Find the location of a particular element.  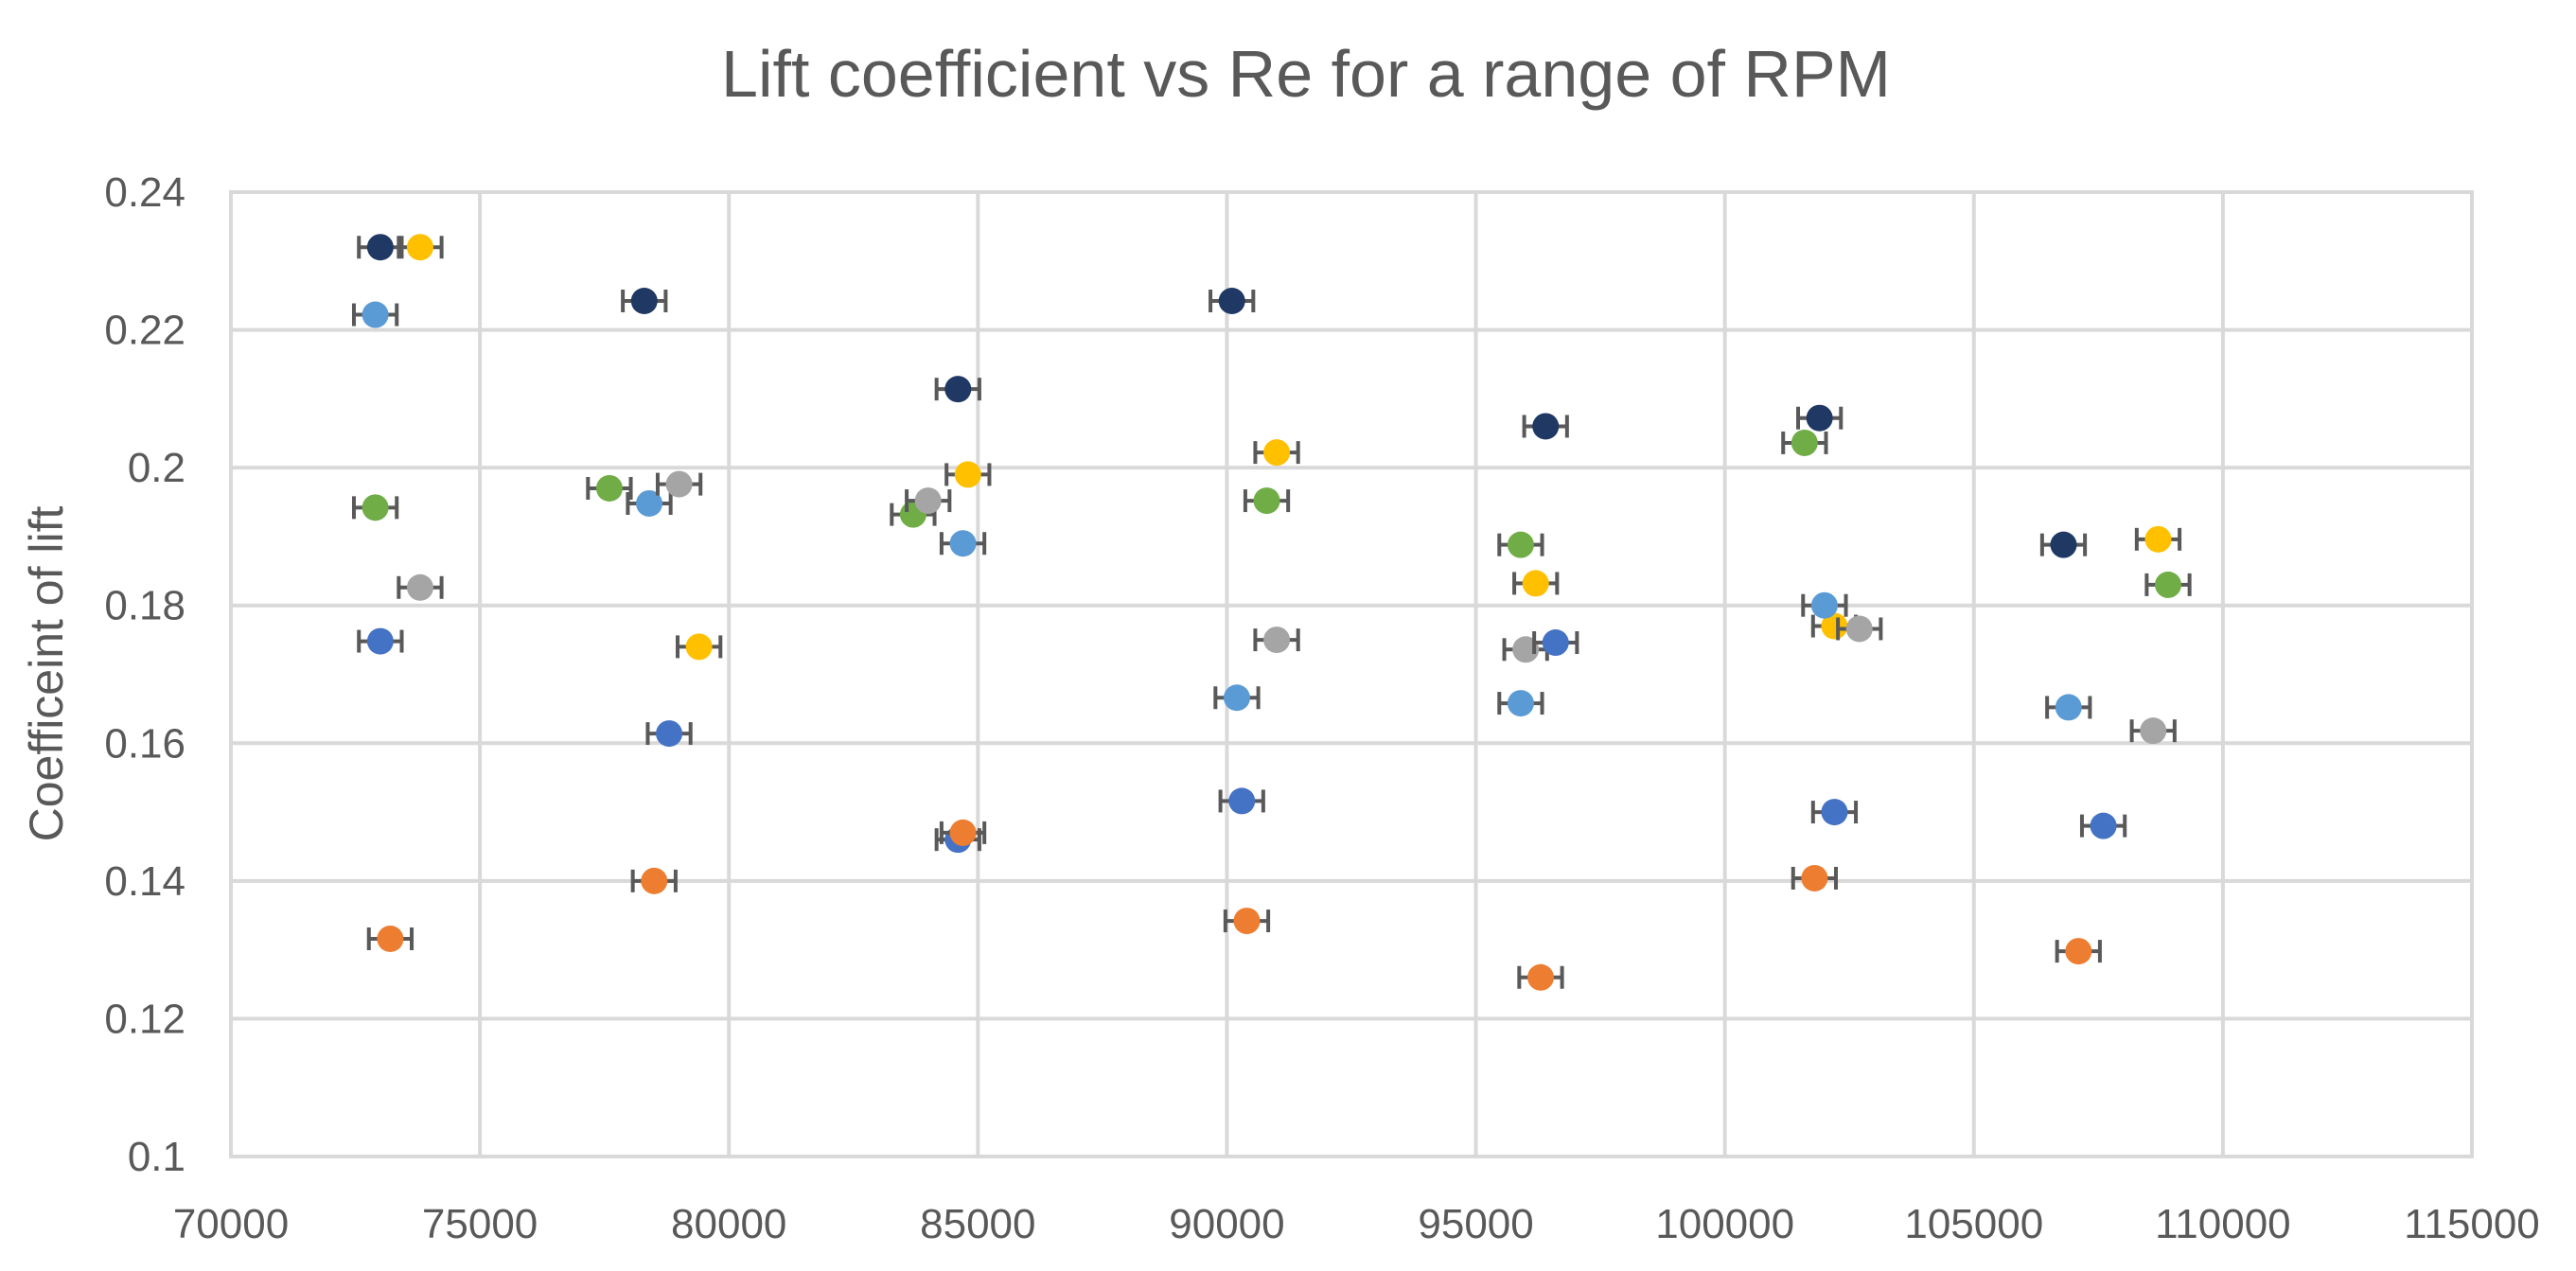

x-tick-label: 105000 is located at coordinates (1973, 1224).